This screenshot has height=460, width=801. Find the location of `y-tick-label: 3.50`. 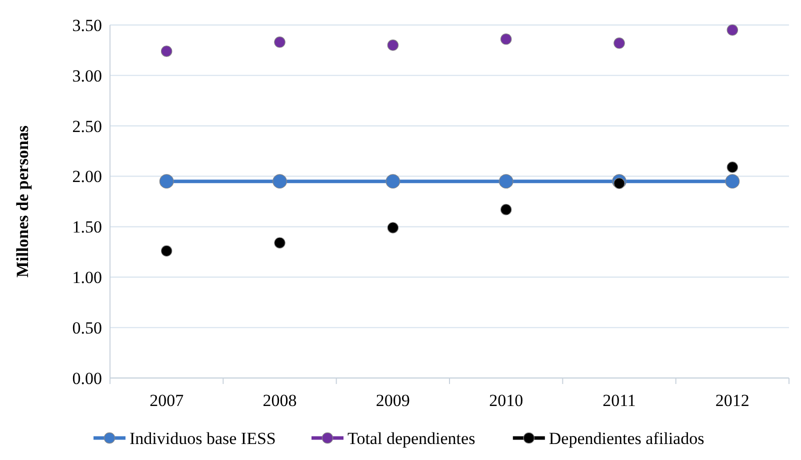

y-tick-label: 3.50 is located at coordinates (87, 25).